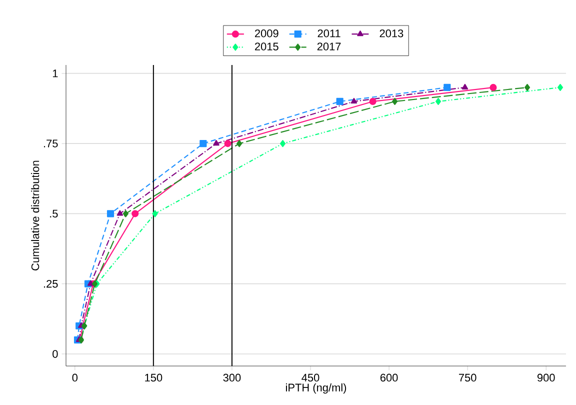 The image size is (576, 405). I want to click on x-axis-title: iPTH (ng/ml), so click(316, 388).